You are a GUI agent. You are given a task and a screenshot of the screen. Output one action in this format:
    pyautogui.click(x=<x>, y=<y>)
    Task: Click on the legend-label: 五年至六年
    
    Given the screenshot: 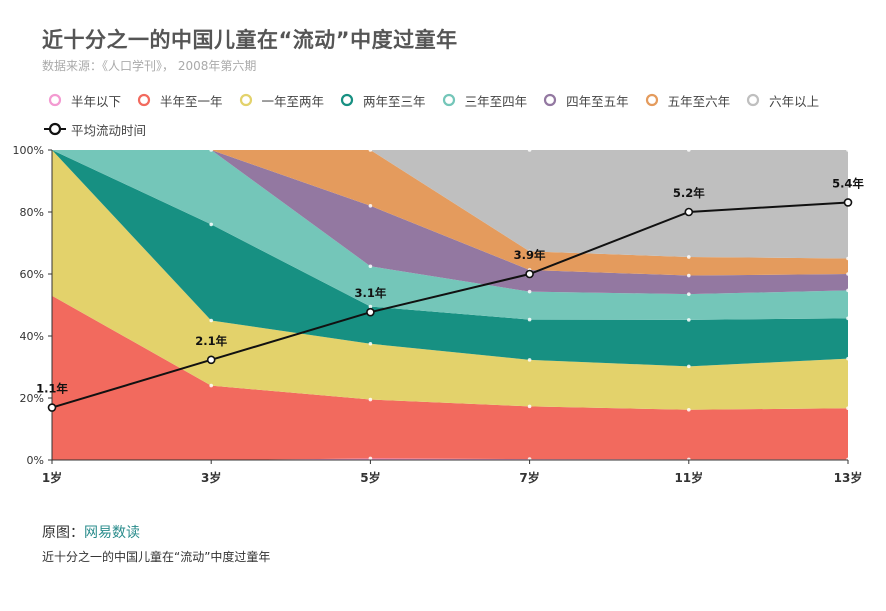 What is the action you would take?
    pyautogui.click(x=699, y=101)
    